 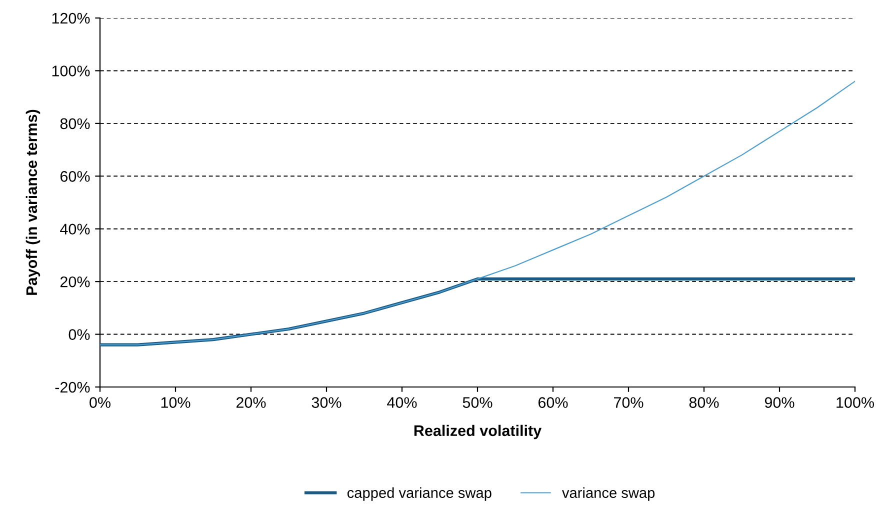 I want to click on x-tick-label: 50%, so click(x=477, y=402).